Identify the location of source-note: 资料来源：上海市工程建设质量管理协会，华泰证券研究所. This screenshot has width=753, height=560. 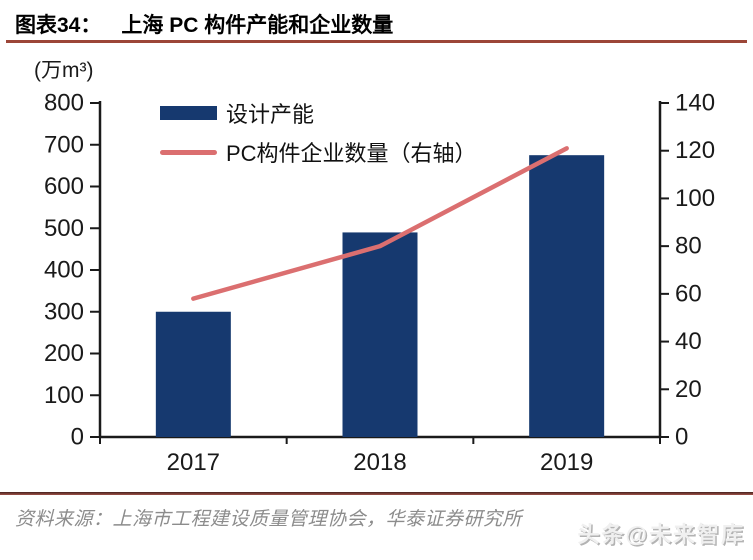
(269, 519).